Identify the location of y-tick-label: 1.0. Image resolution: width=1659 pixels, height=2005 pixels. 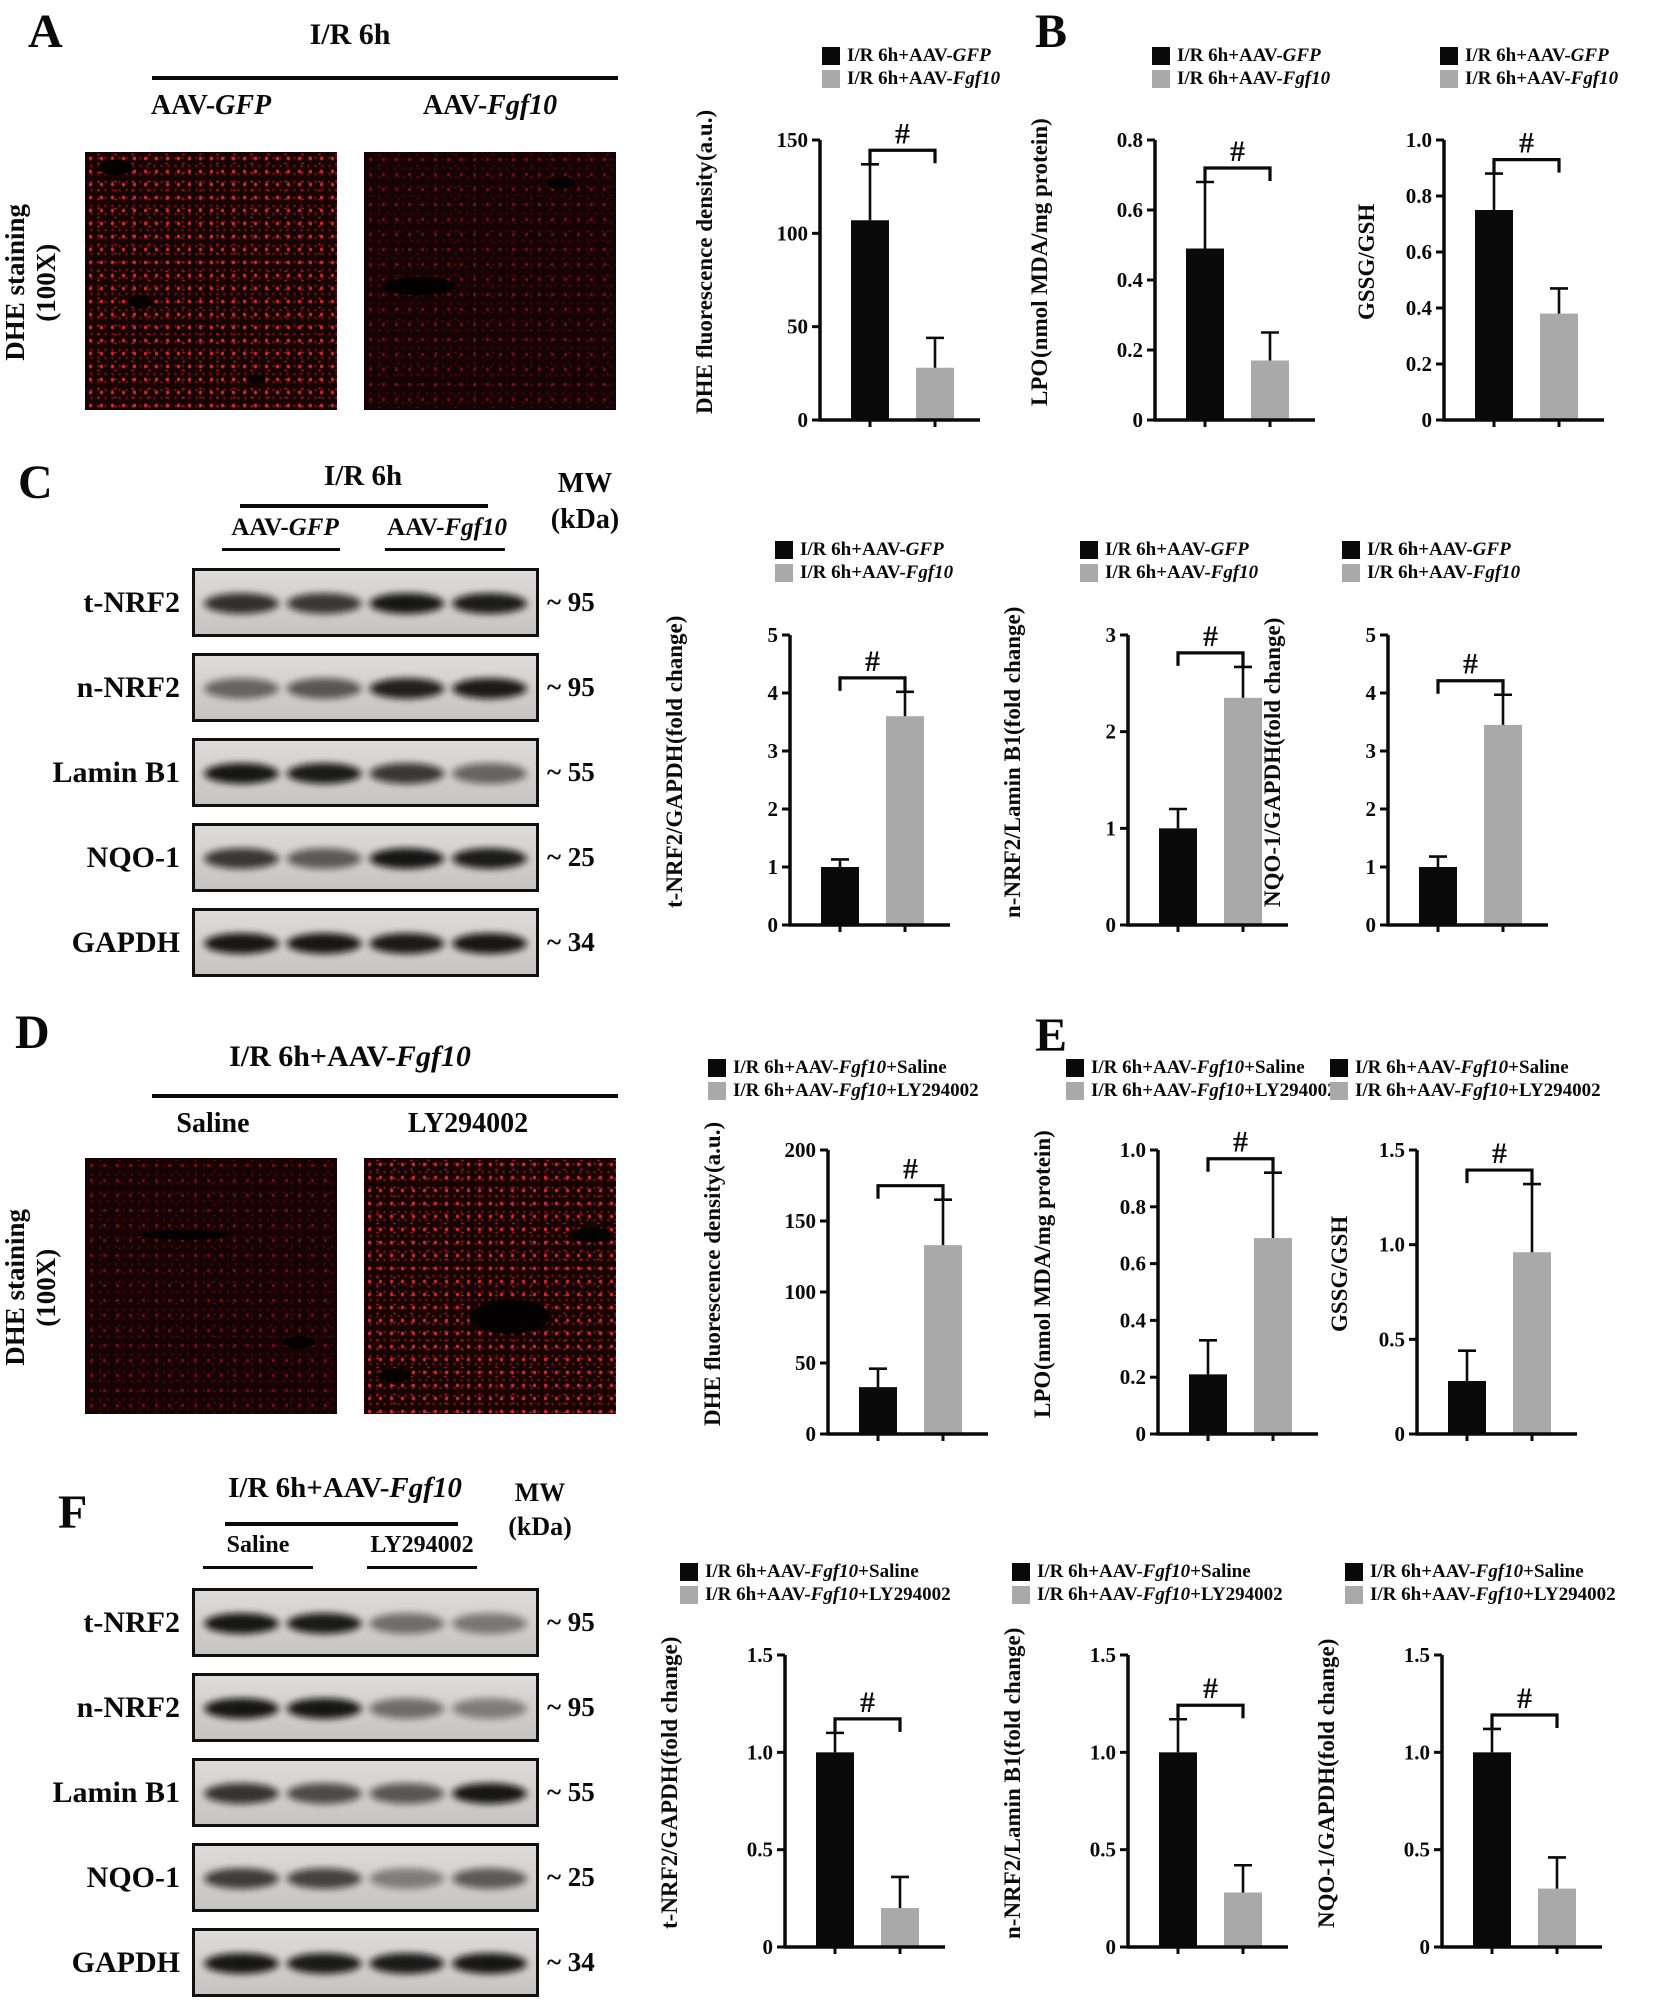
(760, 1752).